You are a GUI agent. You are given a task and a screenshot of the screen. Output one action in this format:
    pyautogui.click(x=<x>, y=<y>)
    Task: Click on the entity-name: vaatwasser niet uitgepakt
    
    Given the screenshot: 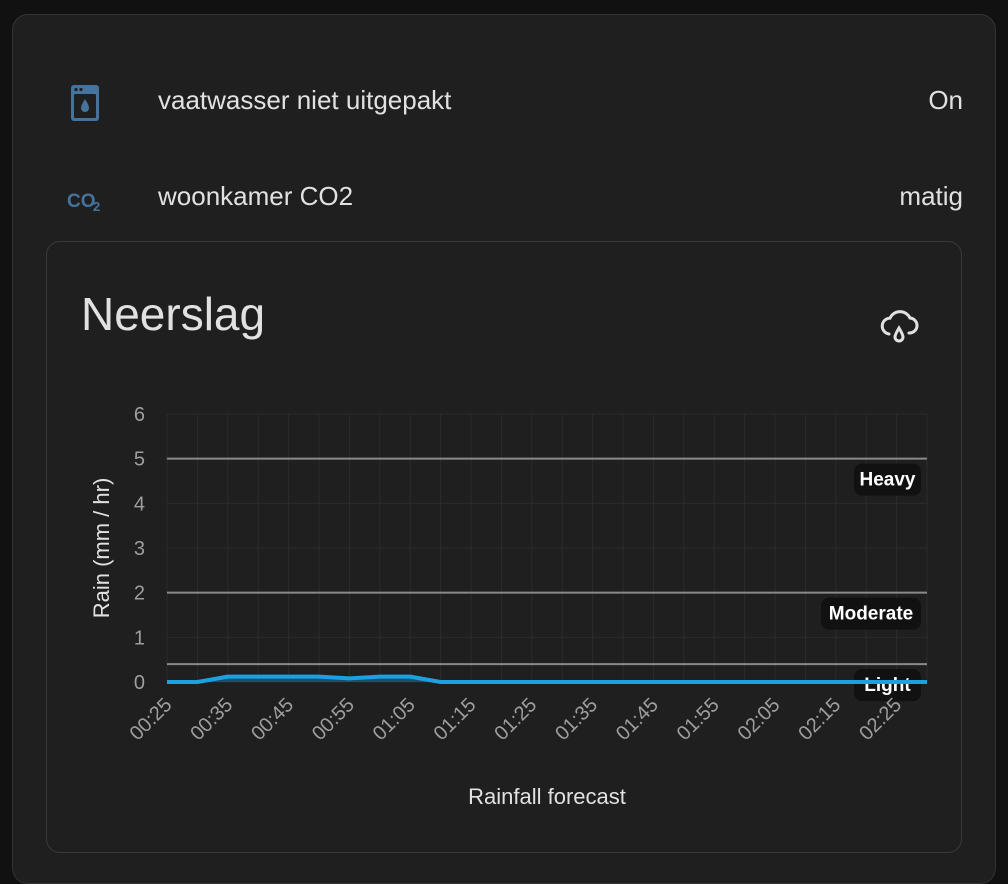 What is the action you would take?
    pyautogui.click(x=305, y=100)
    